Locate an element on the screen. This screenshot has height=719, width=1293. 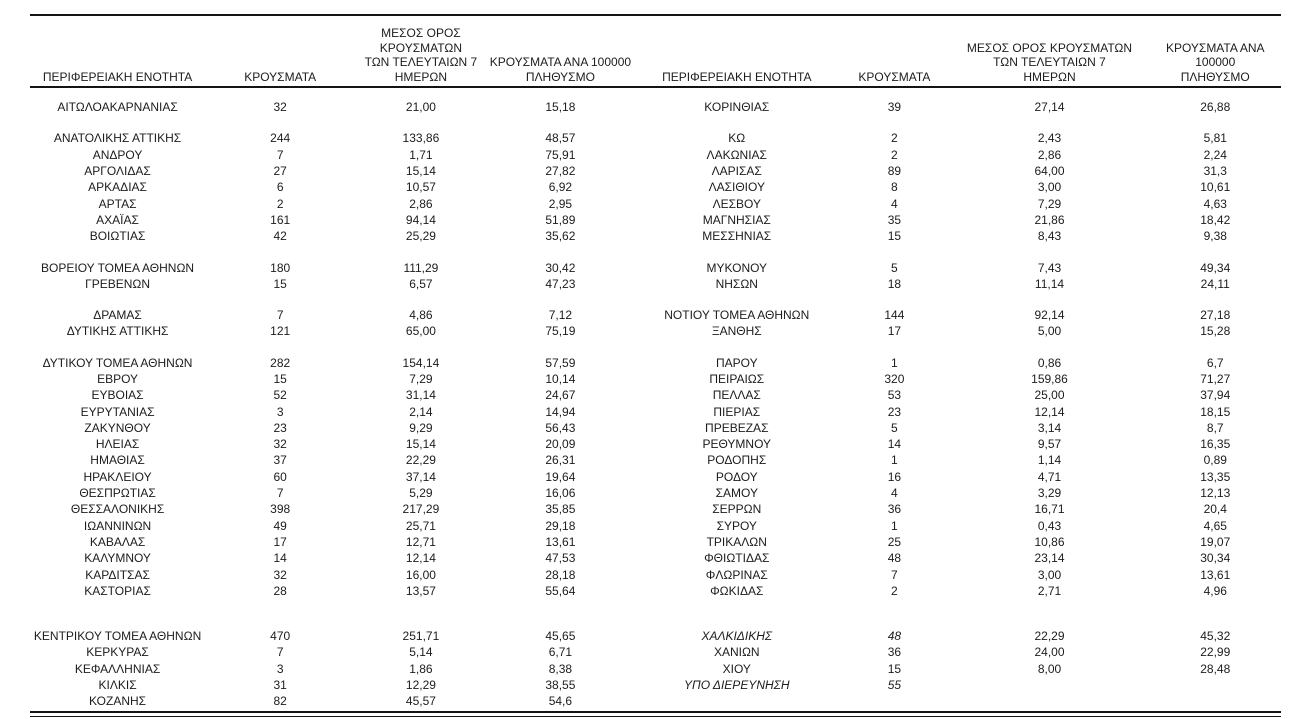
right-region-cell: ΧΑΛΚΙΔΙΚΗΣ is located at coordinates (737, 636).